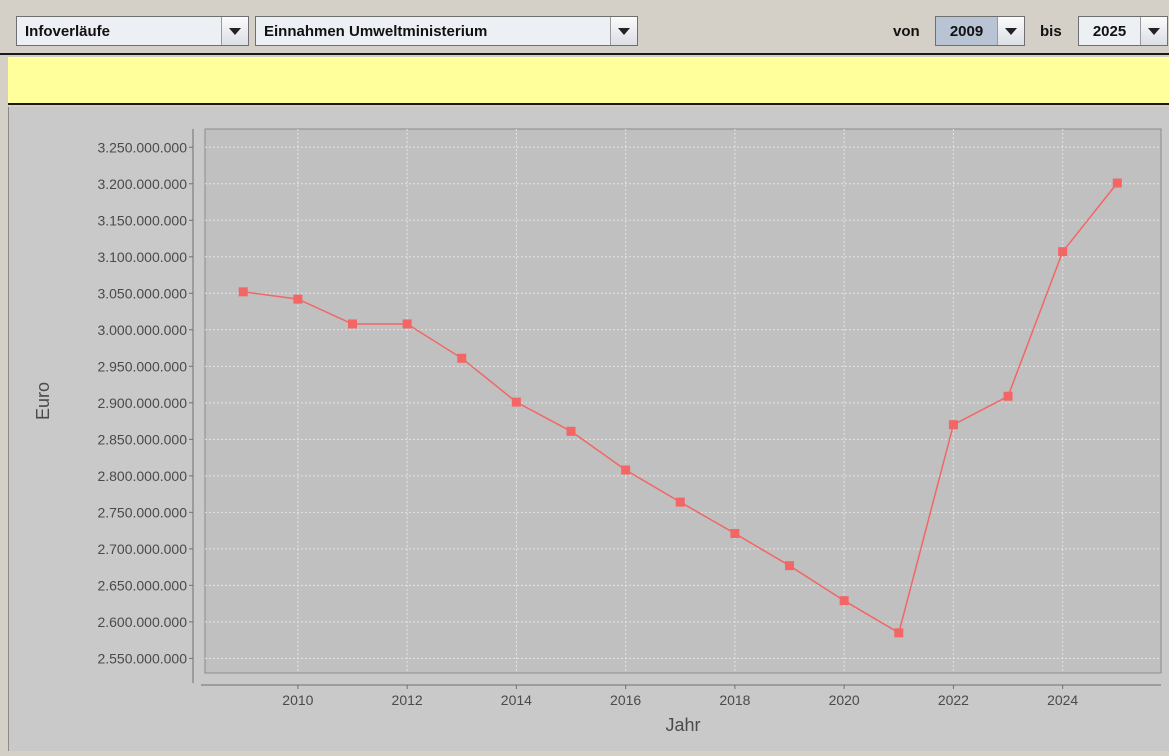 Image resolution: width=1169 pixels, height=756 pixels. Describe the element at coordinates (142, 330) in the screenshot. I see `y-tick-label: 3.000.000.000` at that location.